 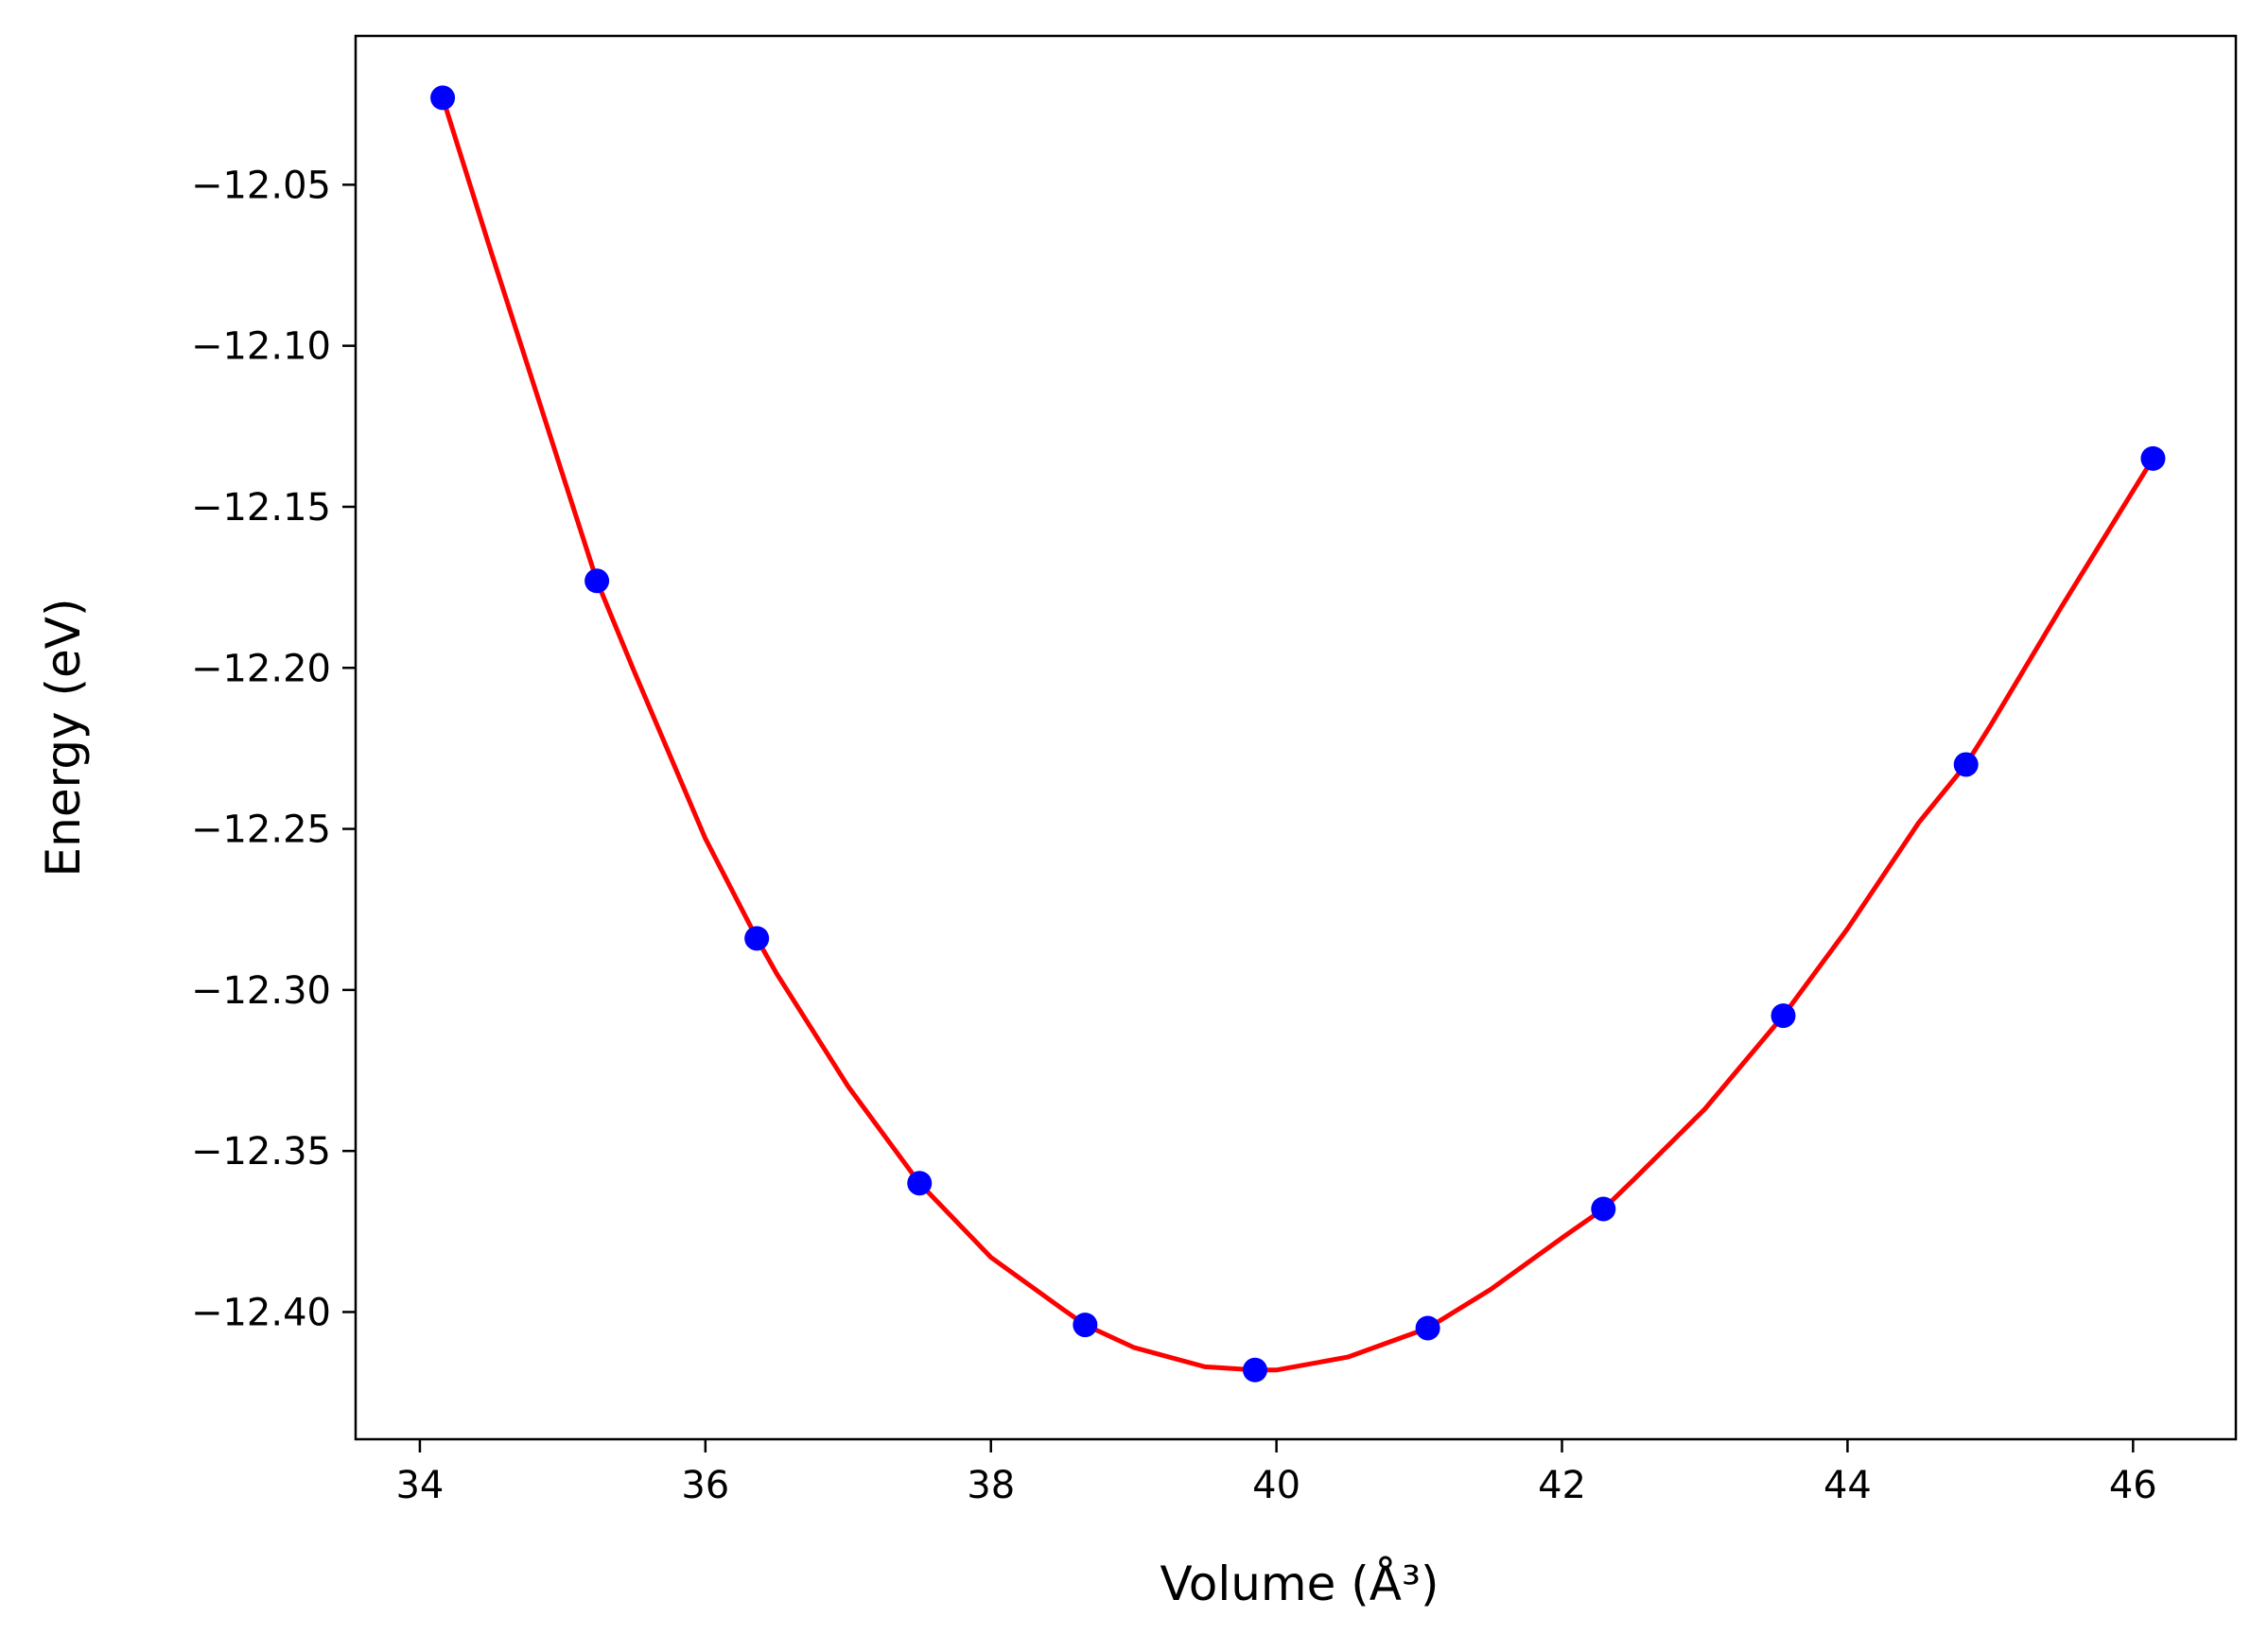 What do you see at coordinates (2133, 1486) in the screenshot?
I see `x-tick-label: 46` at bounding box center [2133, 1486].